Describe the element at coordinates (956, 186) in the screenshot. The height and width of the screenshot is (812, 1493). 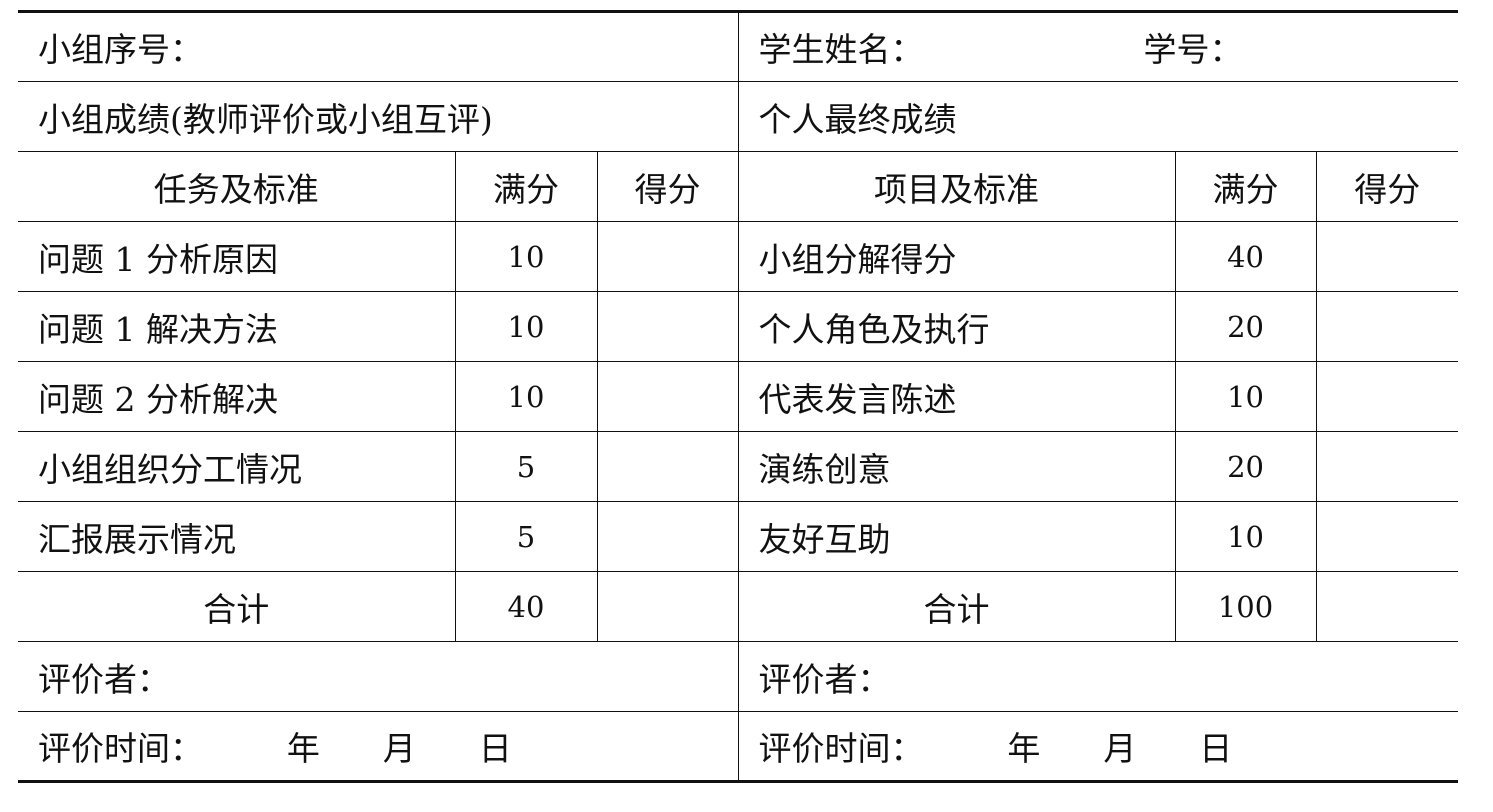
I see `right-col-header-item: 项目及标准` at that location.